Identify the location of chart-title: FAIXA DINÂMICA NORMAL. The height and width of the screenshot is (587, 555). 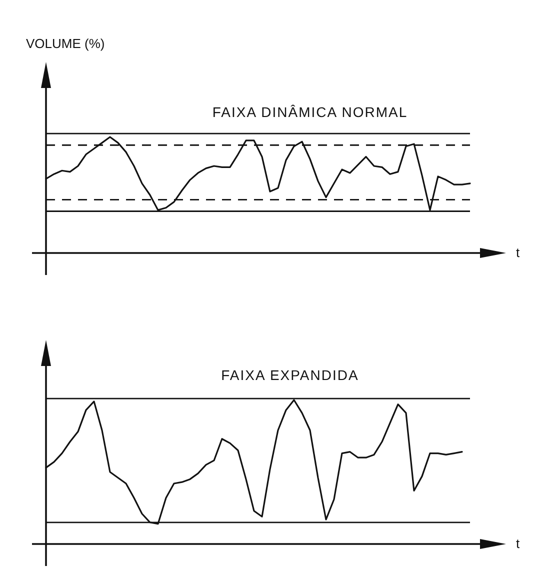
(310, 112).